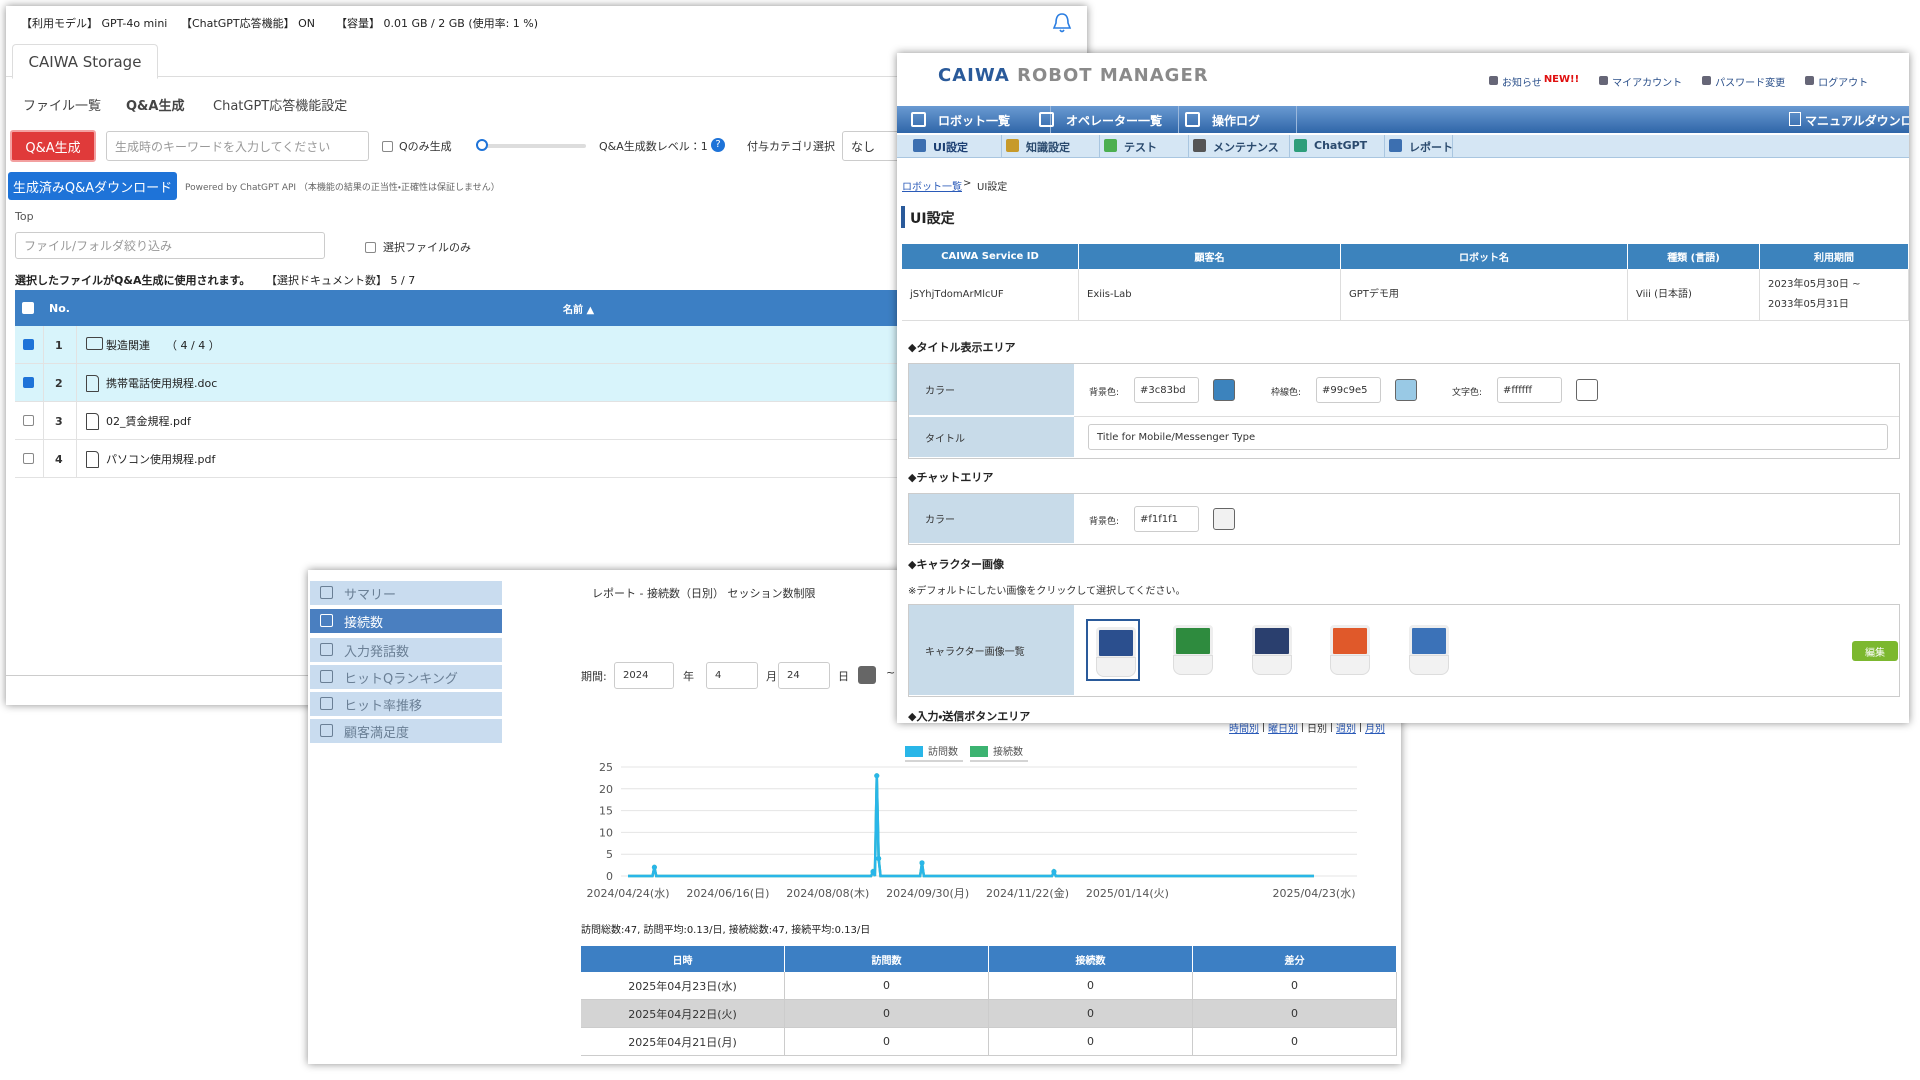 Image resolution: width=1920 pixels, height=1080 pixels. I want to click on file-name: 製造関連, so click(128, 345).